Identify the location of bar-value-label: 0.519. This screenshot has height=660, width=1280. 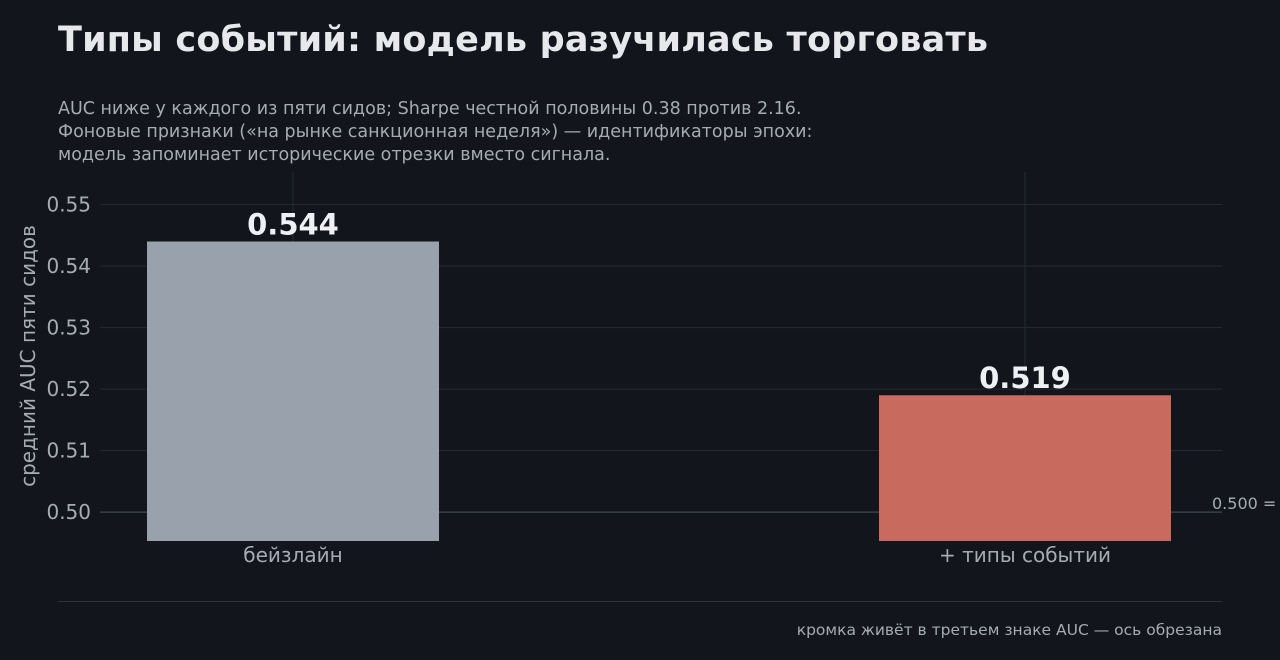
(1025, 378).